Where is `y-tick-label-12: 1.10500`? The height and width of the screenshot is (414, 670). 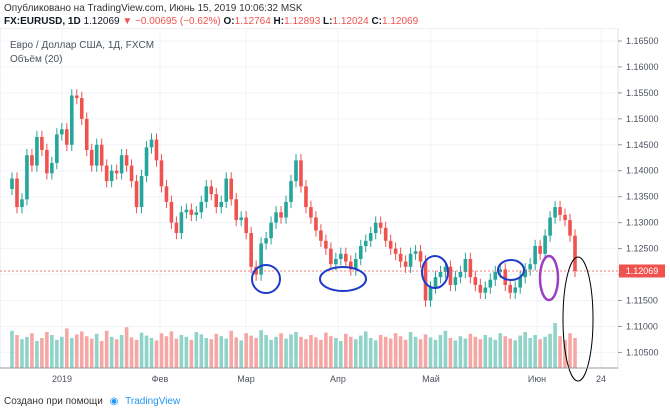
y-tick-label-12: 1.10500 is located at coordinates (642, 352).